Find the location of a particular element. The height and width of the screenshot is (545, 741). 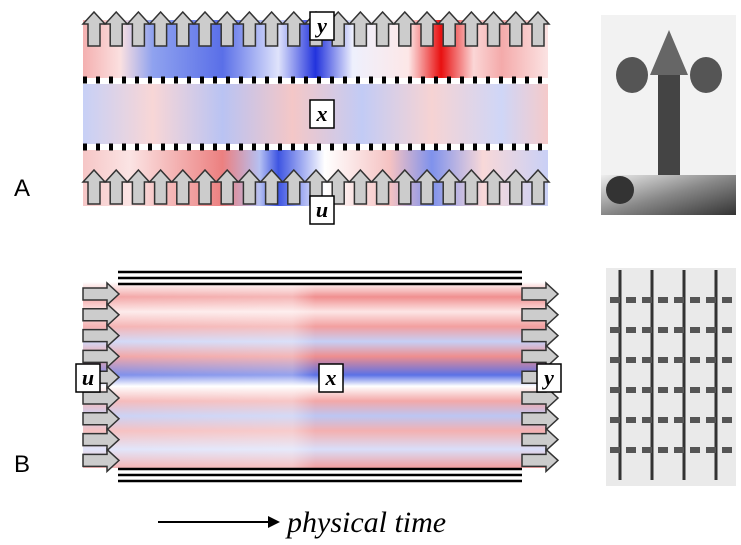

panel-label: B is located at coordinates (22, 464).